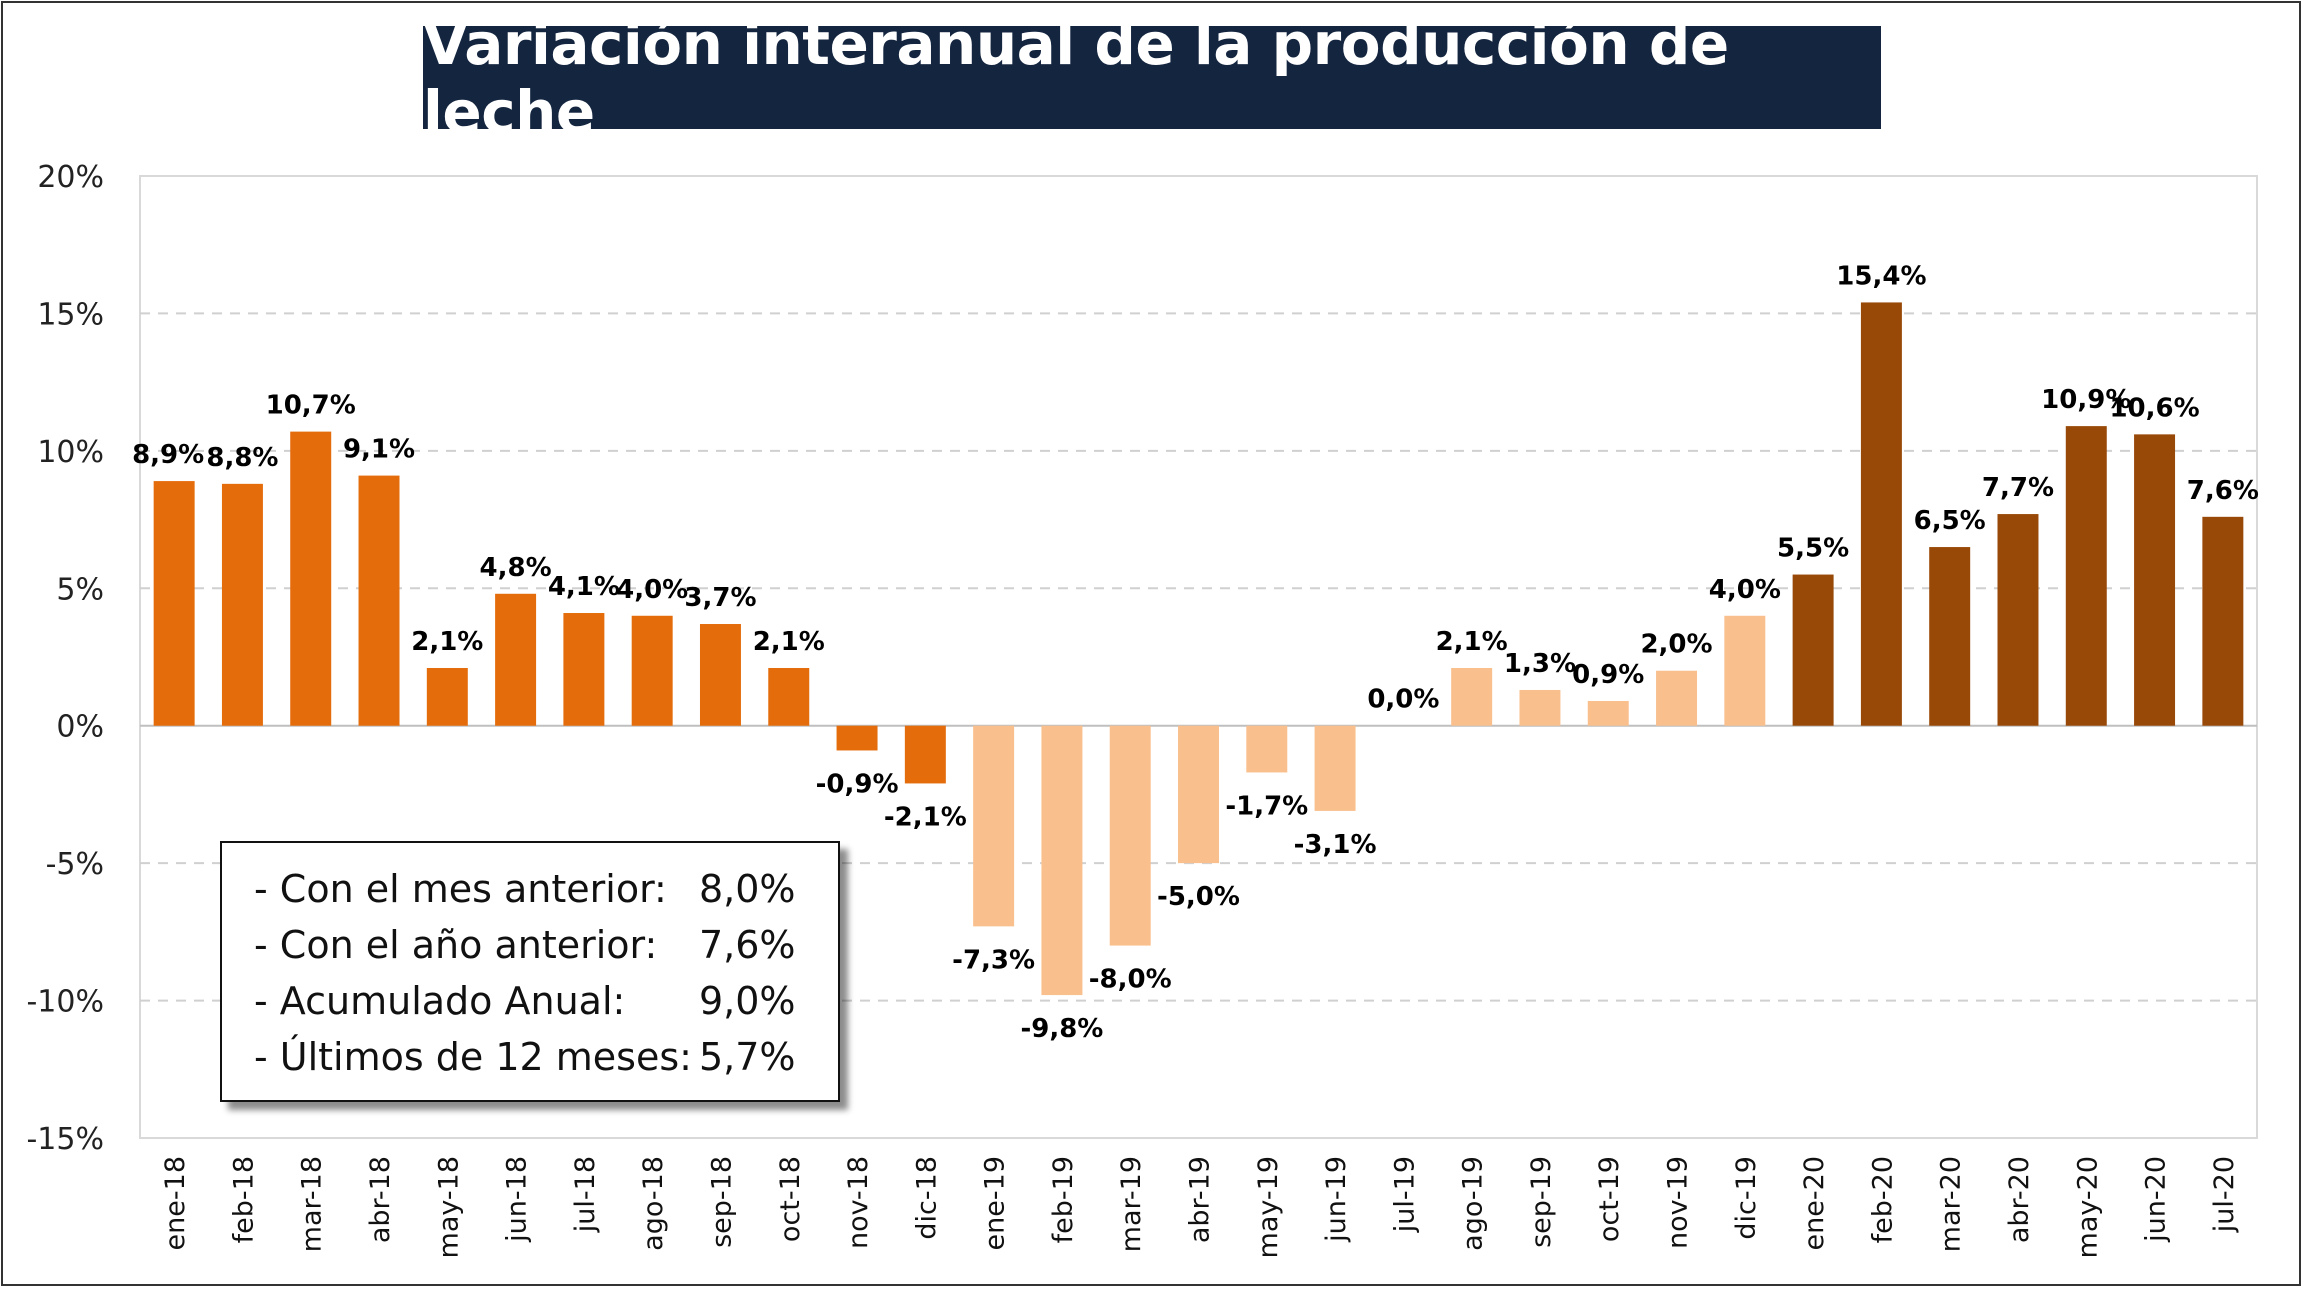 The height and width of the screenshot is (1291, 2306). I want to click on x-tick-label: oct-18, so click(790, 1199).